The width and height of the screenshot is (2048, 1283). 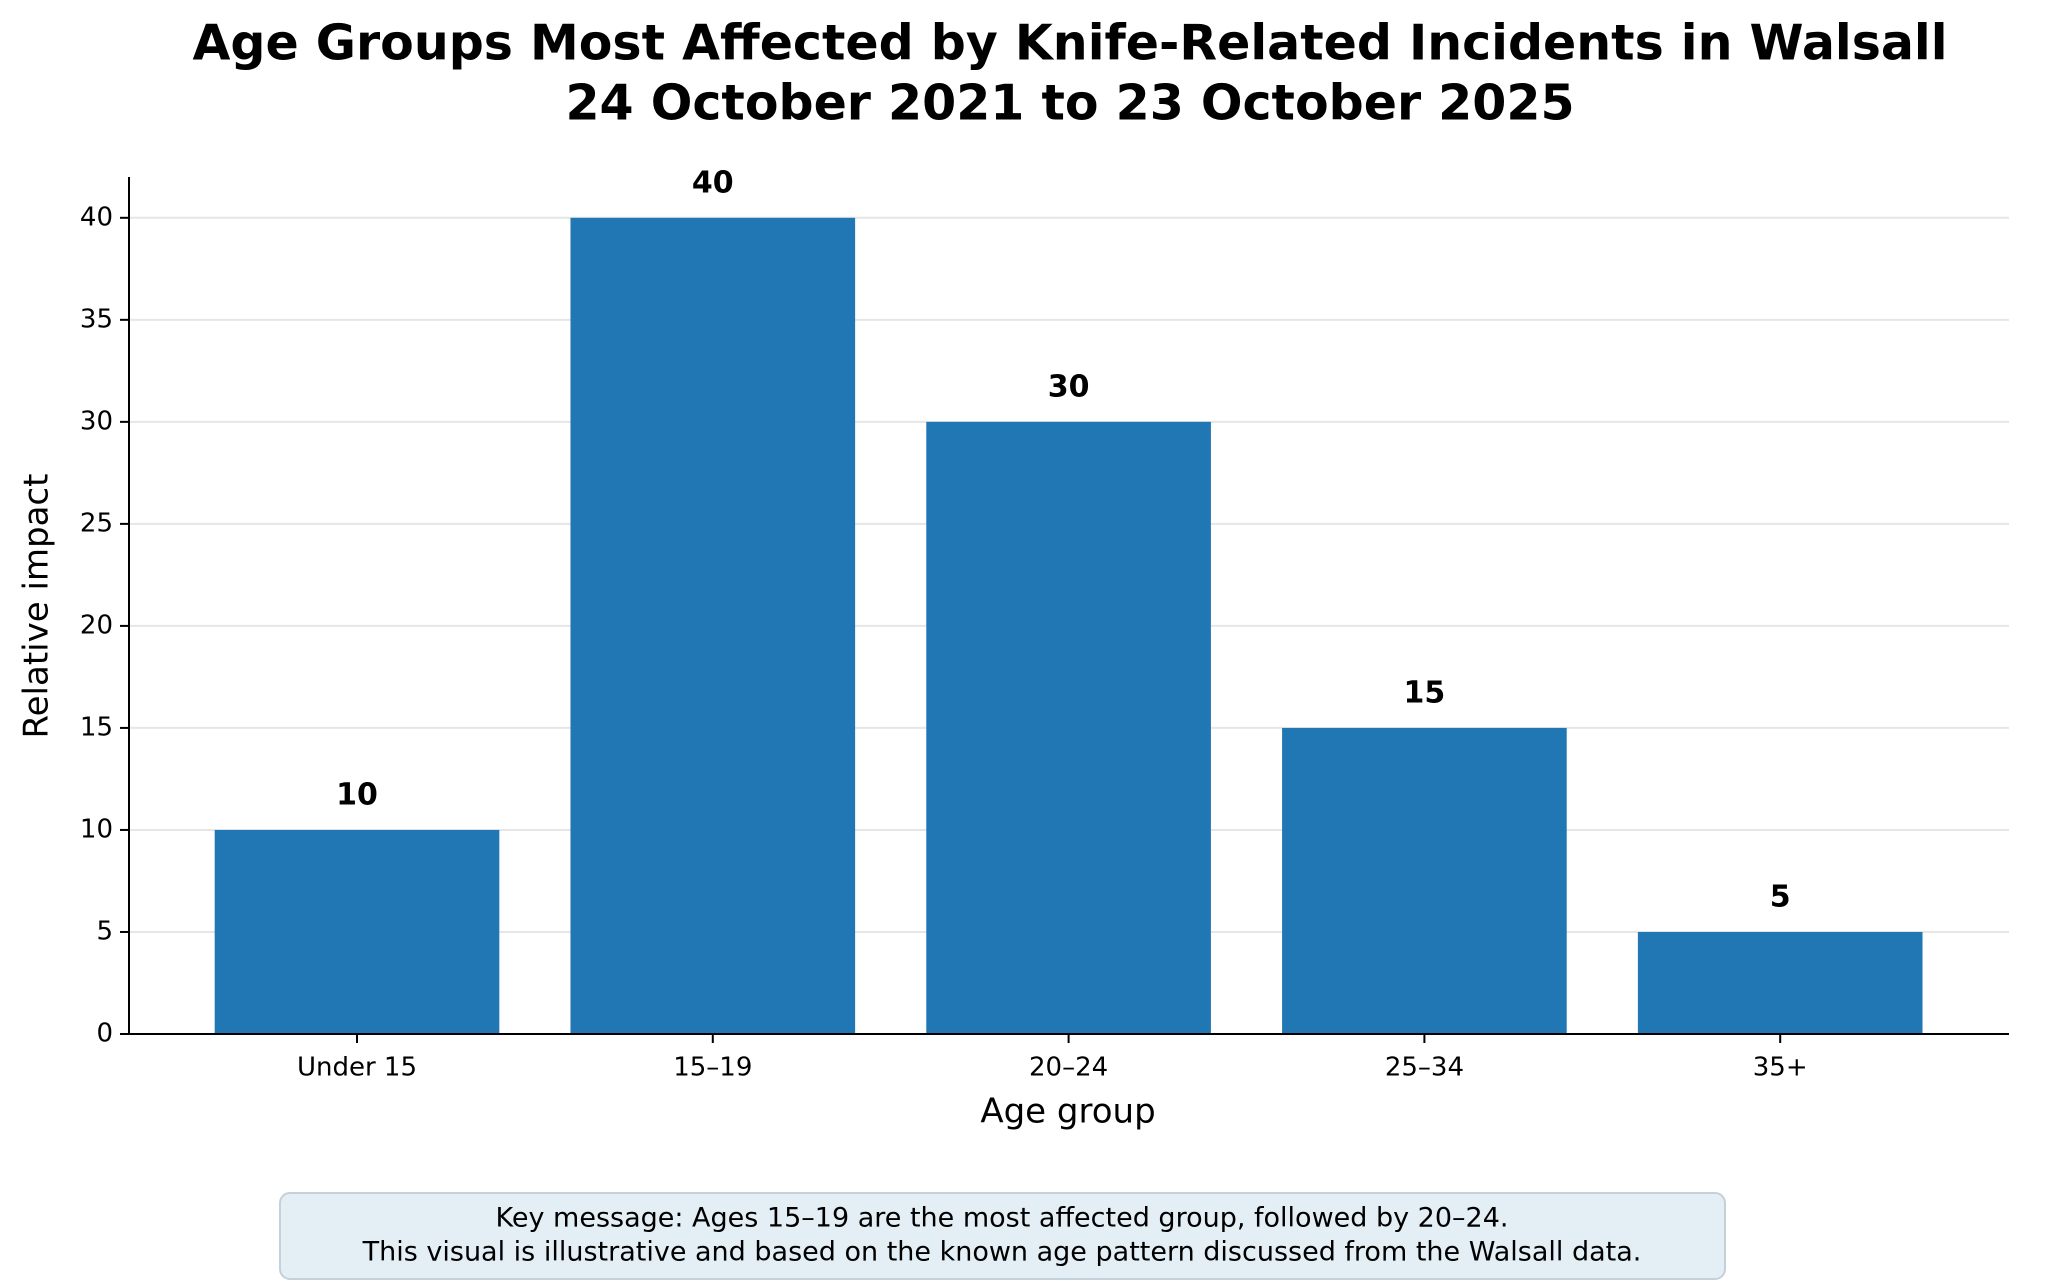 I want to click on note-box, so click(x=1002, y=1236).